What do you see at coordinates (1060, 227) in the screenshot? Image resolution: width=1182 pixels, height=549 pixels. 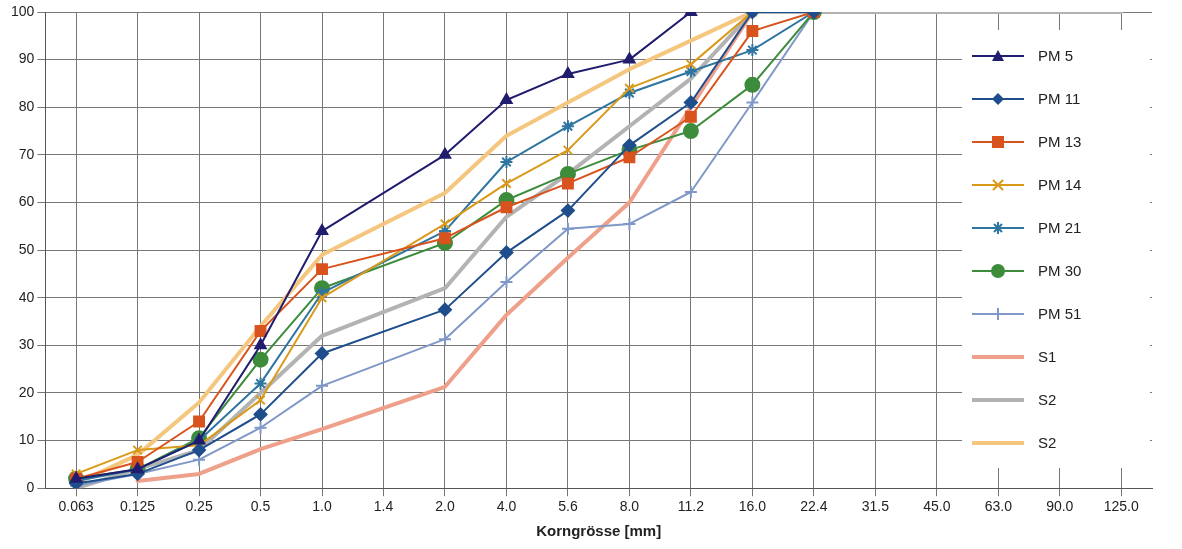 I see `legend-label: PM 21` at bounding box center [1060, 227].